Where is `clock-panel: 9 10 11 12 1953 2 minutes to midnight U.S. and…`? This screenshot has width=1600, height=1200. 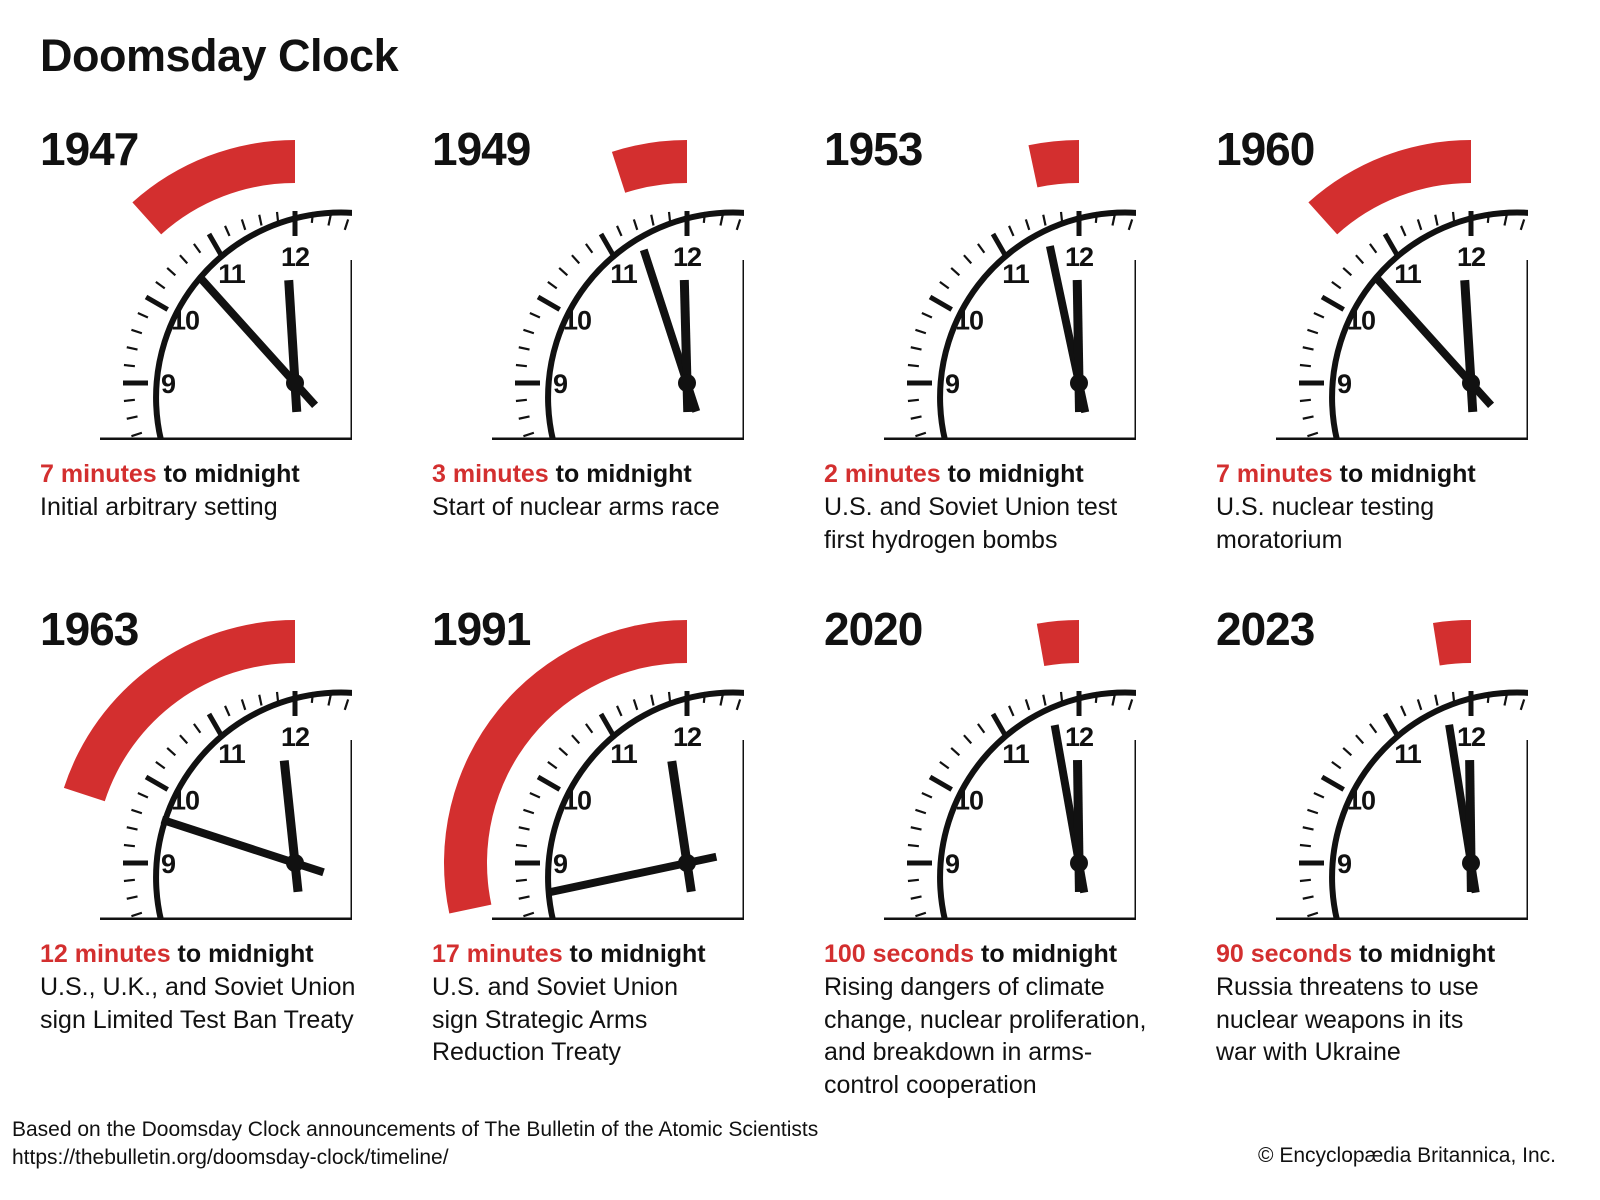 clock-panel: 9 10 11 12 1953 2 minutes to midnight U.S. and… is located at coordinates (1014, 360).